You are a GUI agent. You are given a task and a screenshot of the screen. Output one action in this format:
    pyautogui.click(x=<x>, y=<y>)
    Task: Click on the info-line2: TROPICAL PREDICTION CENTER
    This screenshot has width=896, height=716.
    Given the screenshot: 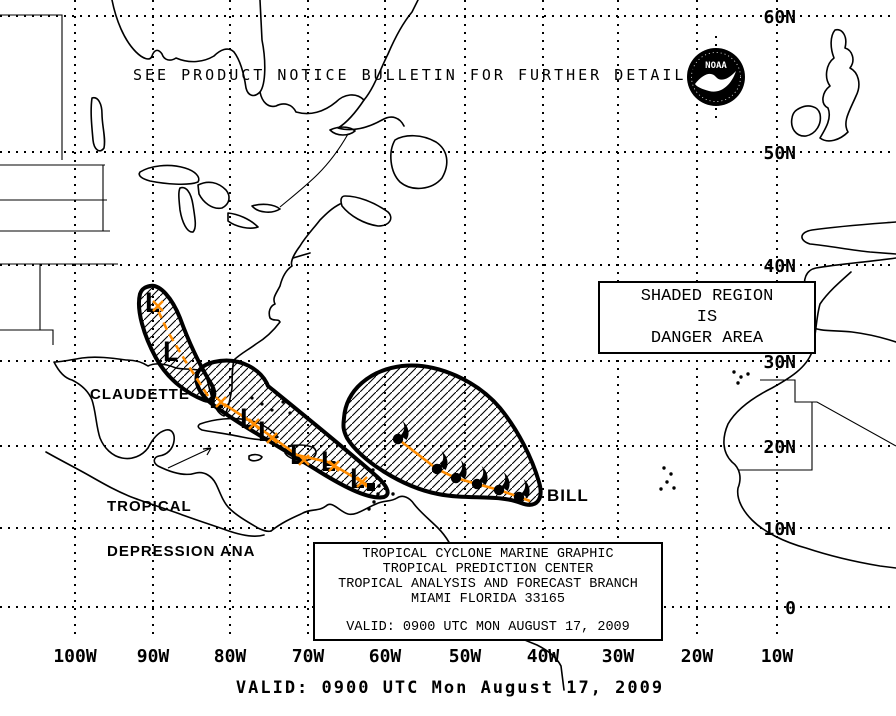 What is the action you would take?
    pyautogui.click(x=488, y=569)
    